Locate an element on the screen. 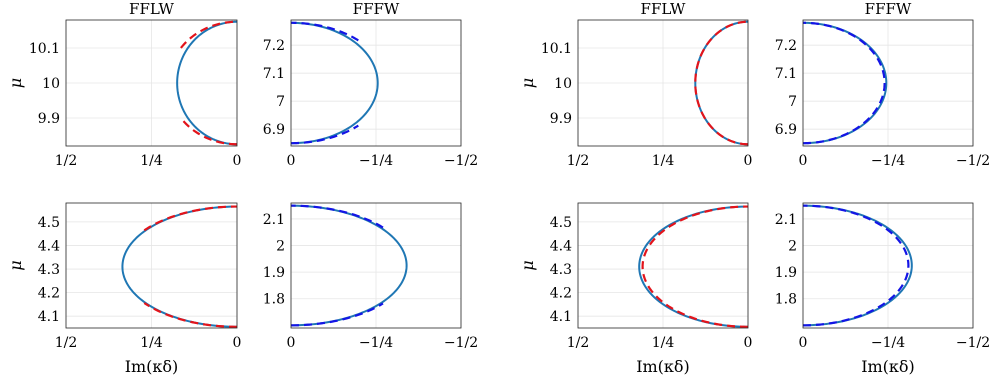 The image size is (998, 383). subplot-4: 0 −1/4 −1/2 6.9 7 7.1 7.2 FFFW is located at coordinates (882, 84).